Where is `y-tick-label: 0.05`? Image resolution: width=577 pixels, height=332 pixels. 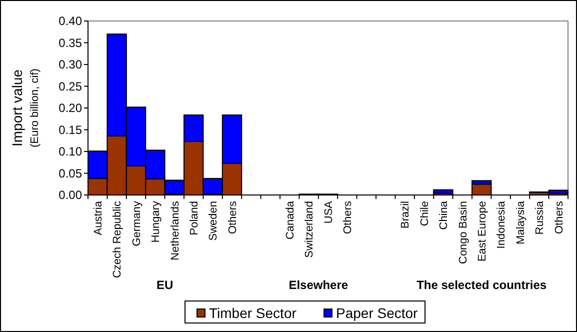
y-tick-label: 0.05 is located at coordinates (70, 173).